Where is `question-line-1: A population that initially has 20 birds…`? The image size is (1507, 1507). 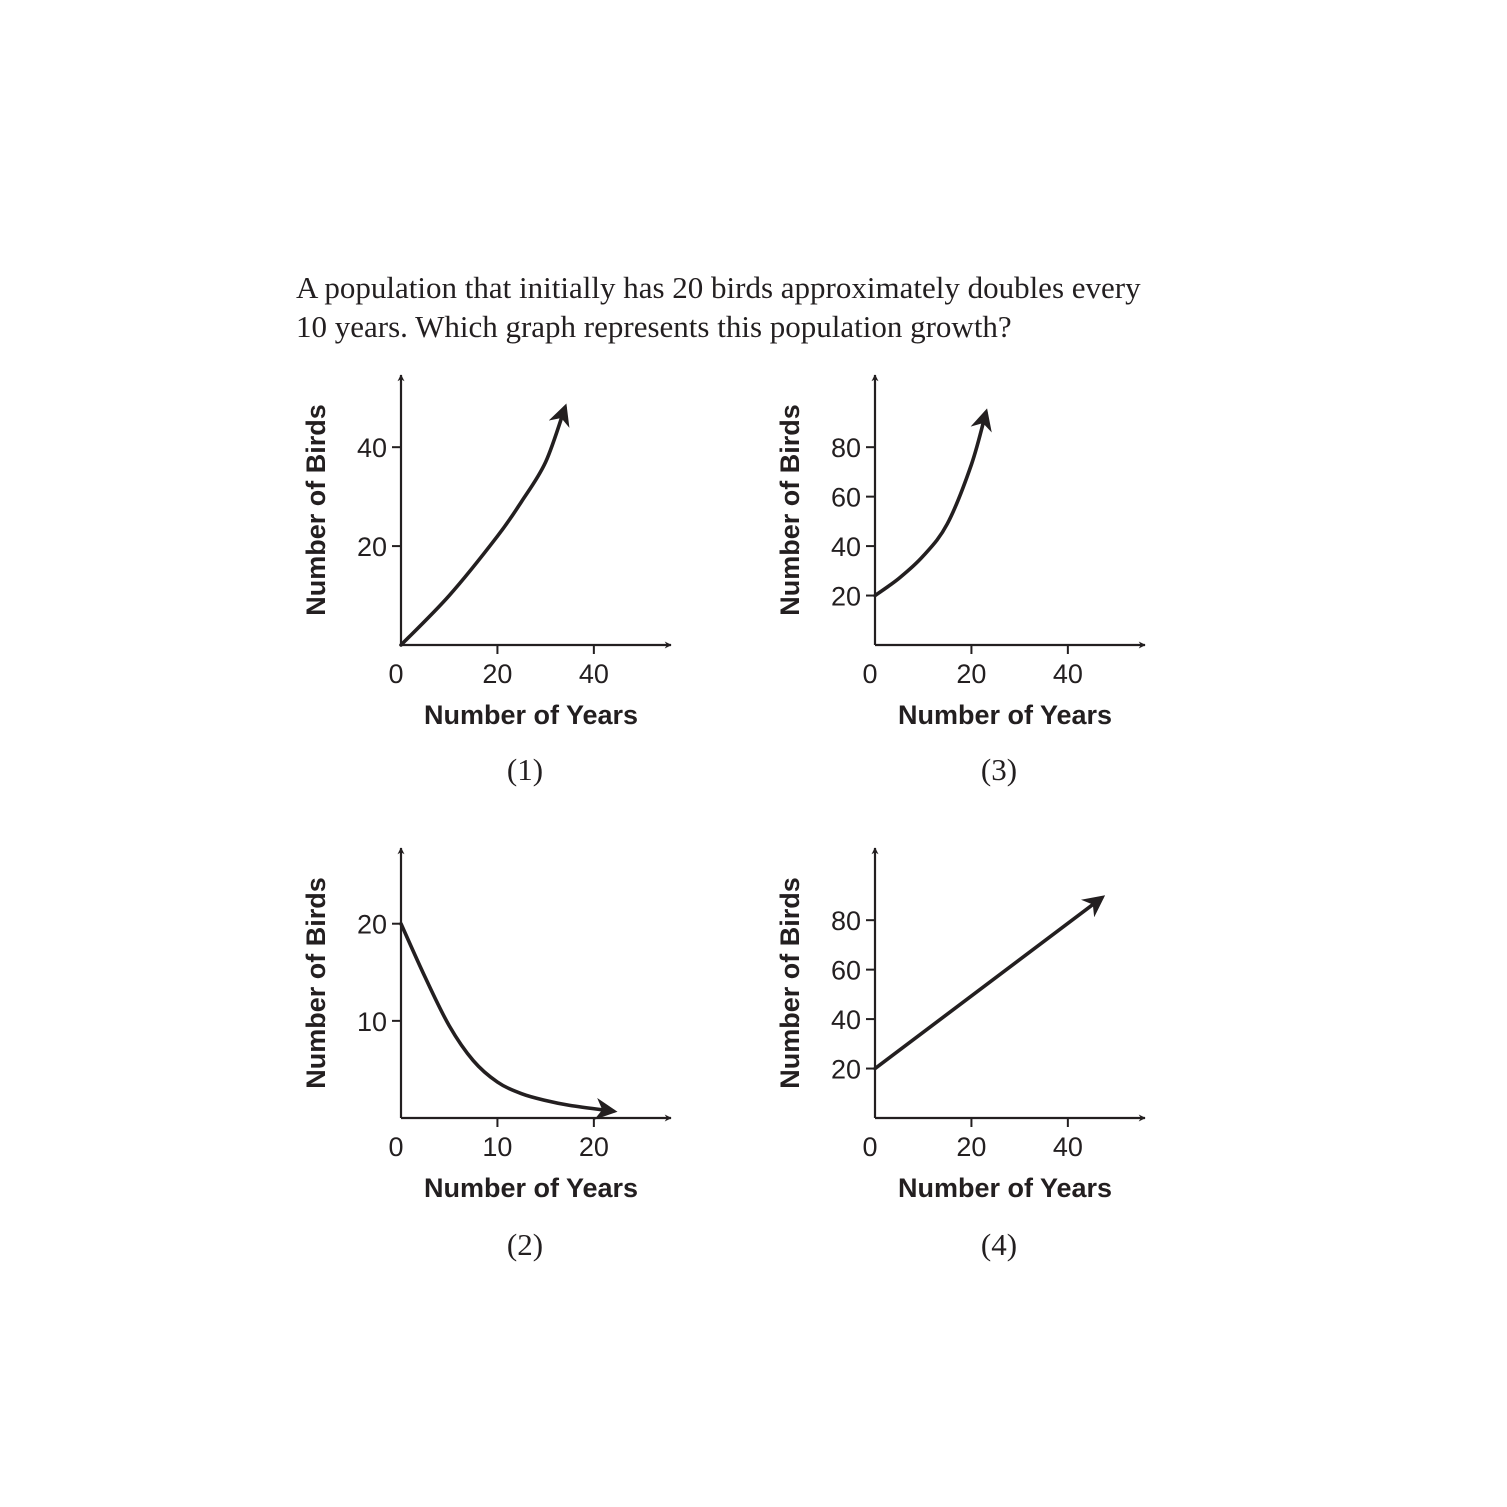 question-line-1: A population that initially has 20 birds… is located at coordinates (718, 287).